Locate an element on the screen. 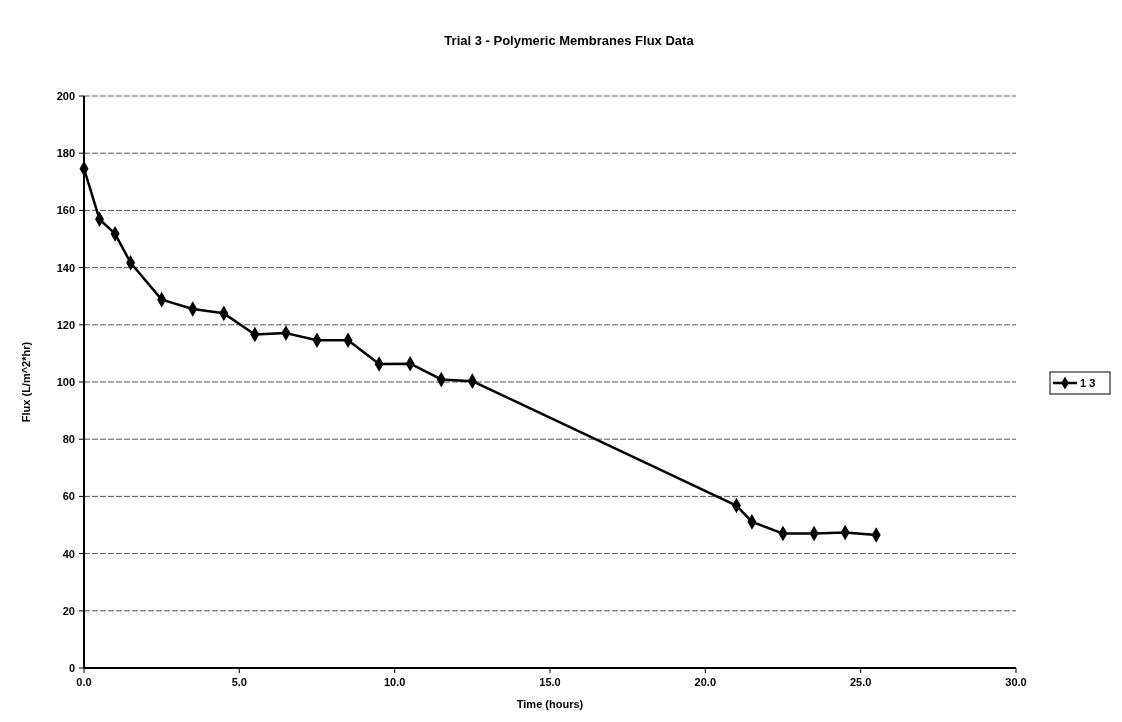  x-tick-label: 0.0 is located at coordinates (84, 682).